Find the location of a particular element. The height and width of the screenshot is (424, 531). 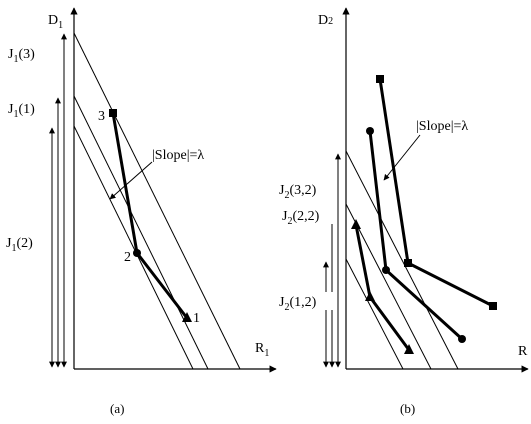

panel-a-marker-square is located at coordinates (113, 113).